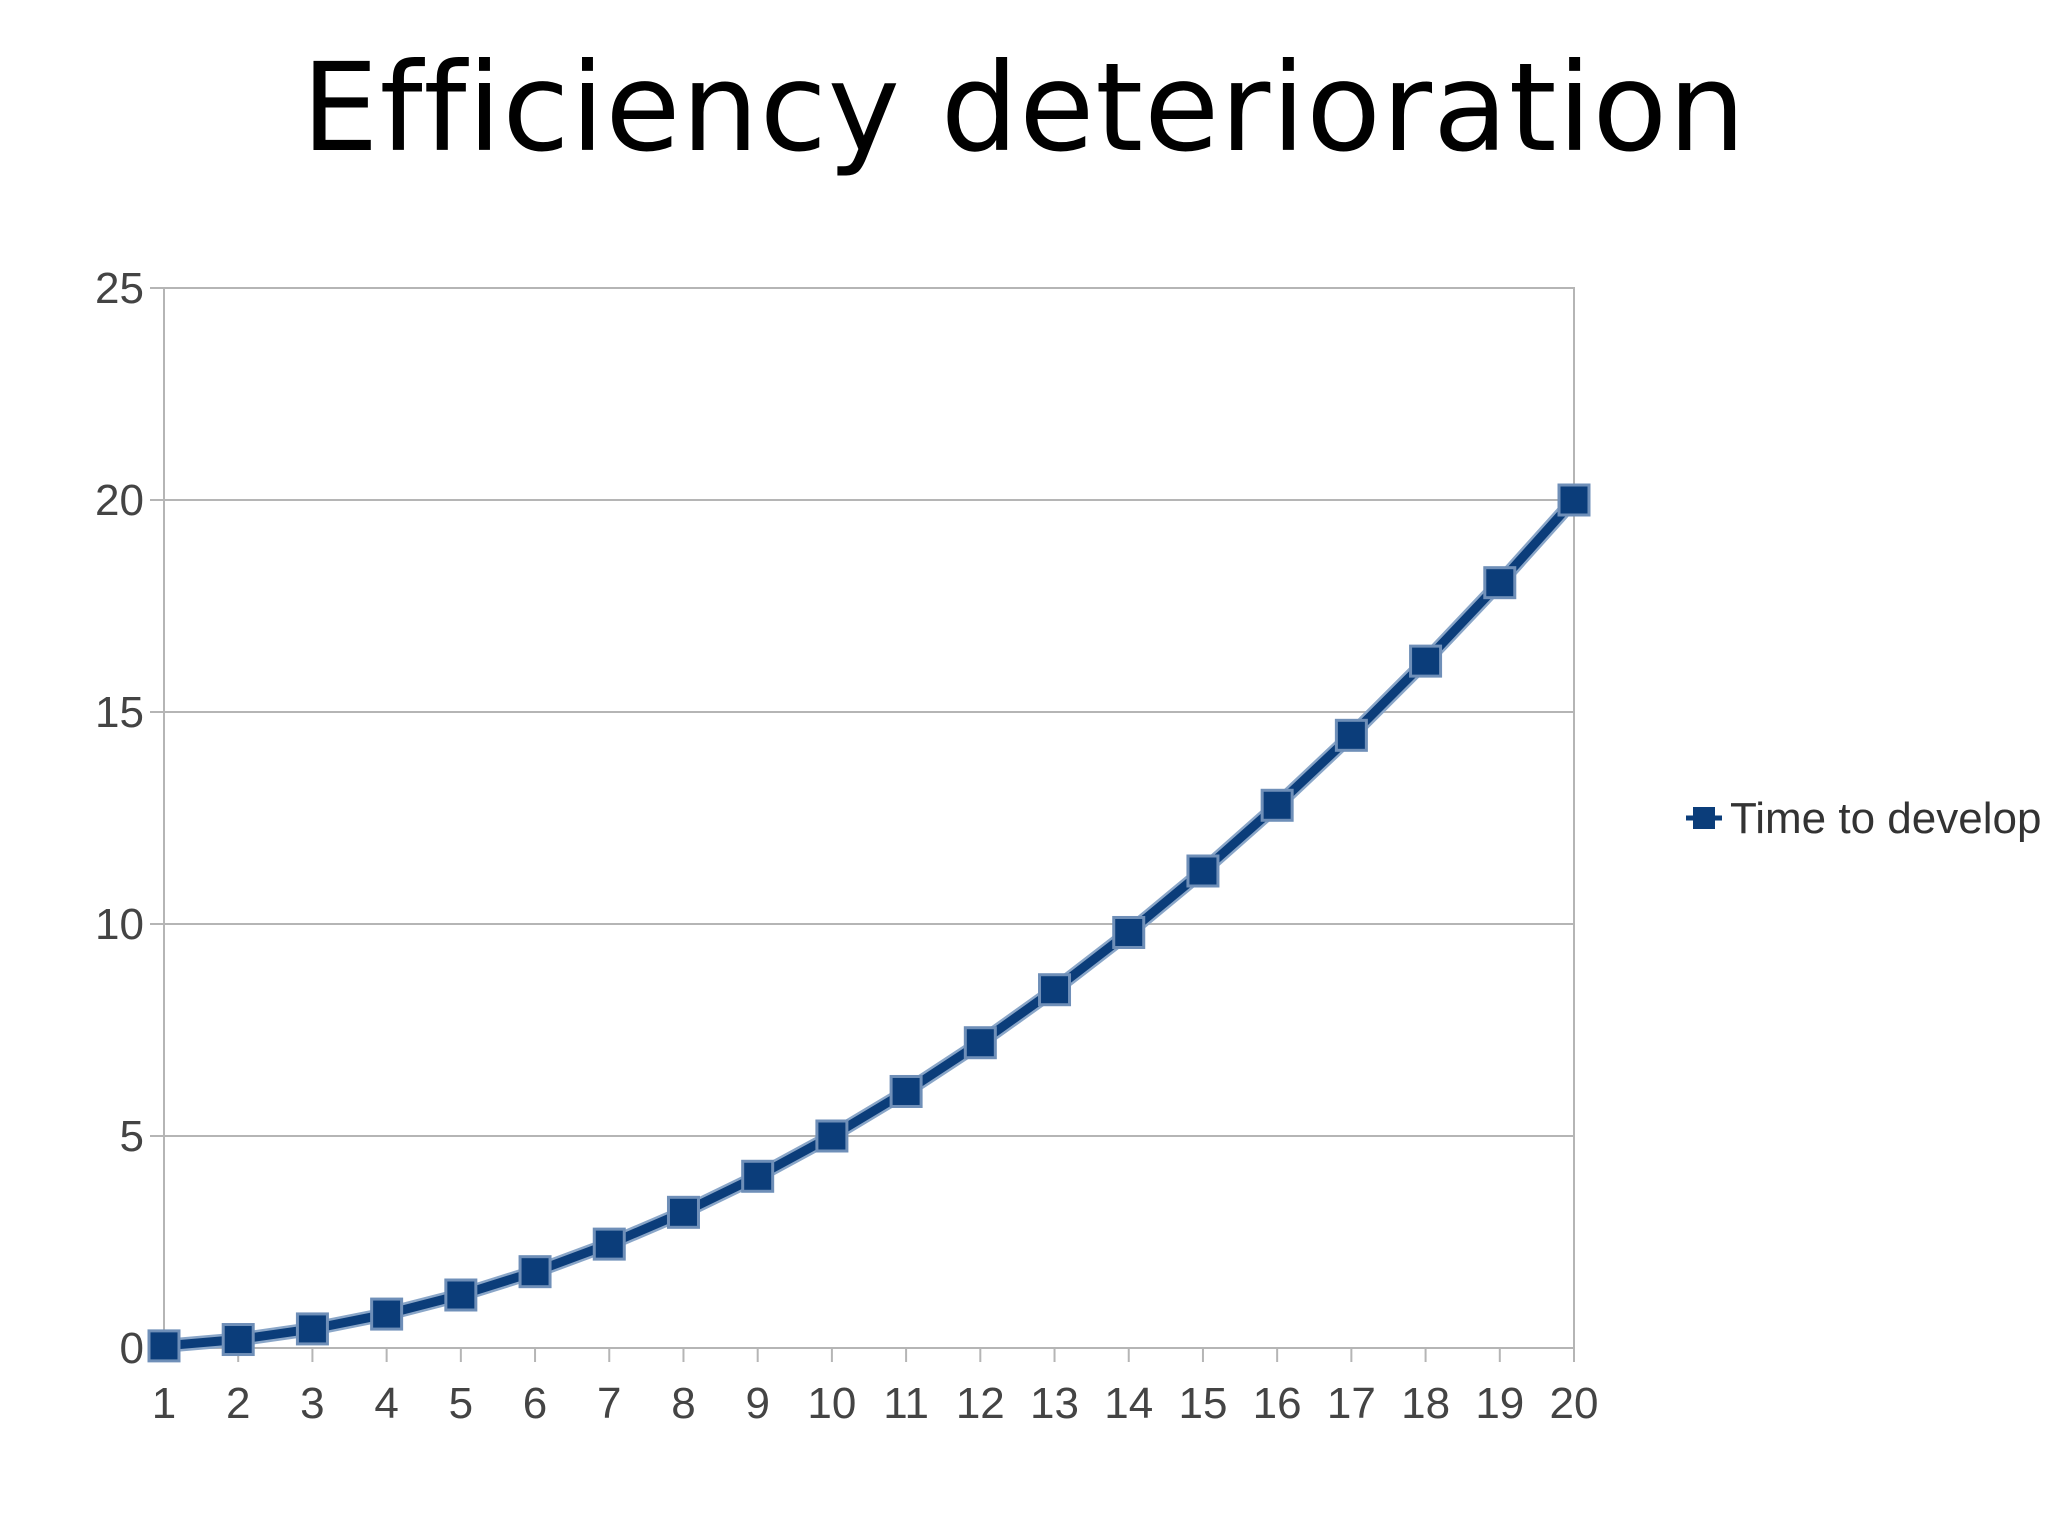 The height and width of the screenshot is (1535, 2048). I want to click on x-tick-label: 7, so click(609, 1403).